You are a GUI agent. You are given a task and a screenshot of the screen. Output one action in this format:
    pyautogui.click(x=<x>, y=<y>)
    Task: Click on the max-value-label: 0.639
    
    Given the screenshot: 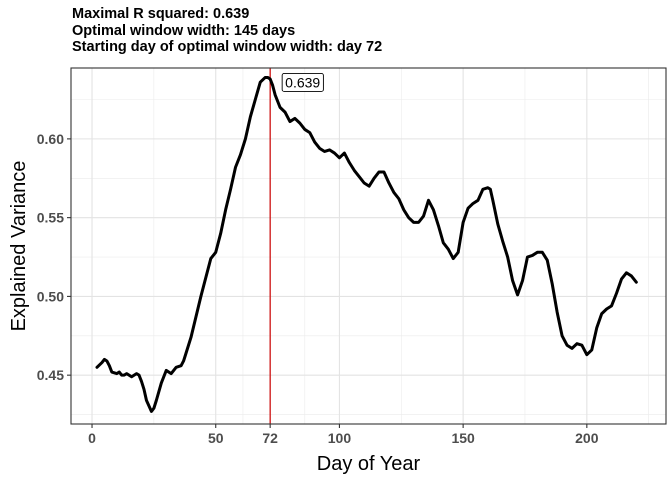 What is the action you would take?
    pyautogui.click(x=302, y=82)
    